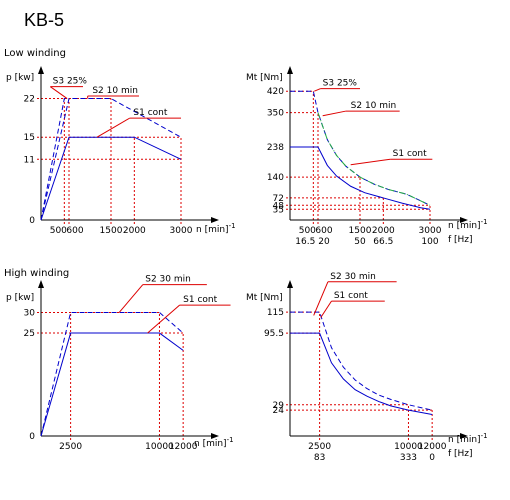 The width and height of the screenshot is (510, 500). I want to click on y-tick-label-1: 25, so click(29, 334).